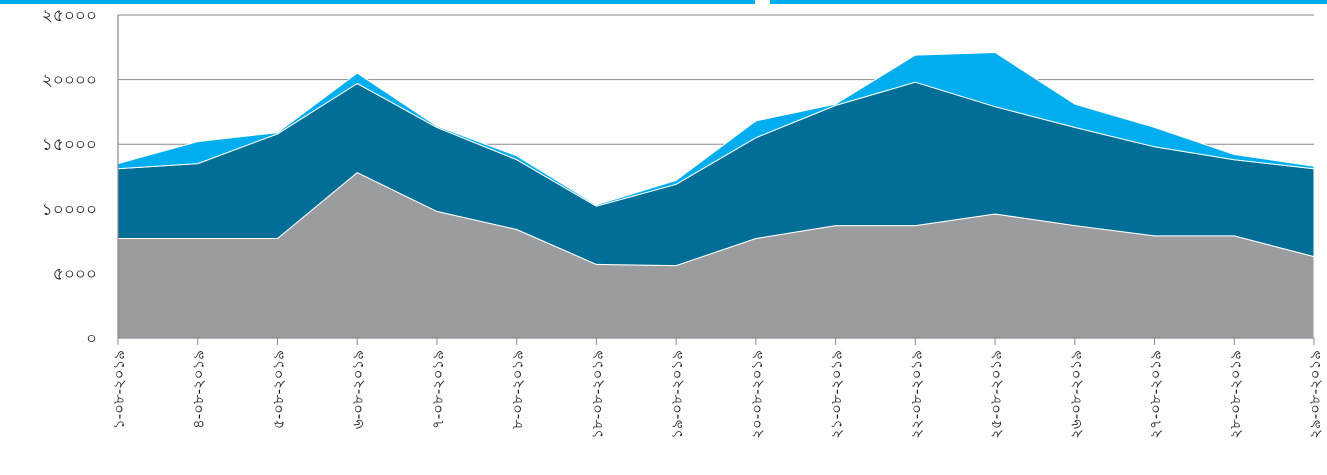 This screenshot has height=475, width=1327. What do you see at coordinates (518, 389) in the screenshot?
I see `x-tick-label: ৮-০৮-২০১৯` at bounding box center [518, 389].